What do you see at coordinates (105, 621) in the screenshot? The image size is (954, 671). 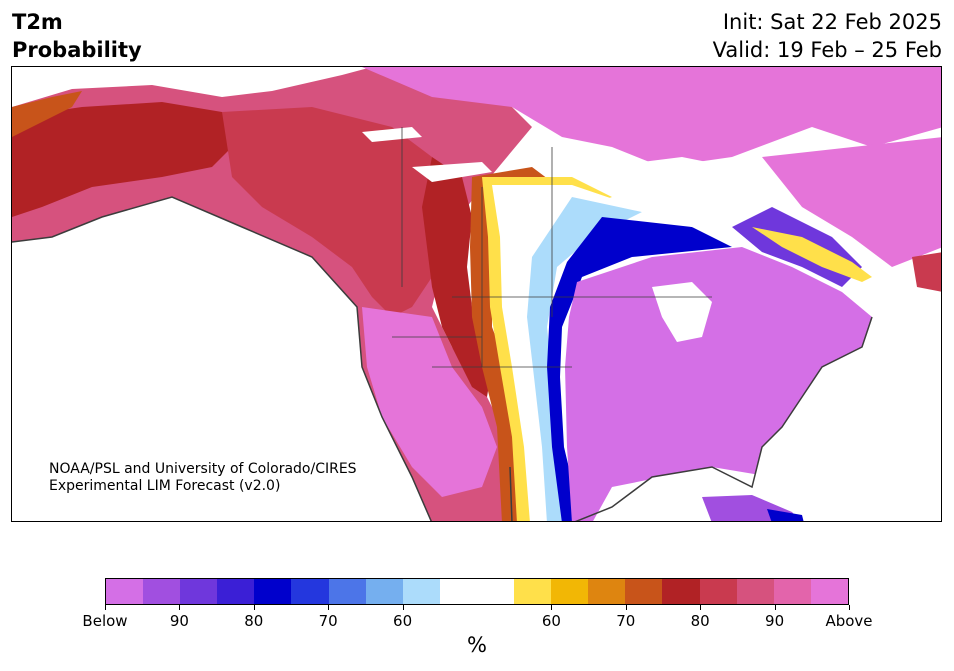 I see `colorbar-tick-label: Below` at bounding box center [105, 621].